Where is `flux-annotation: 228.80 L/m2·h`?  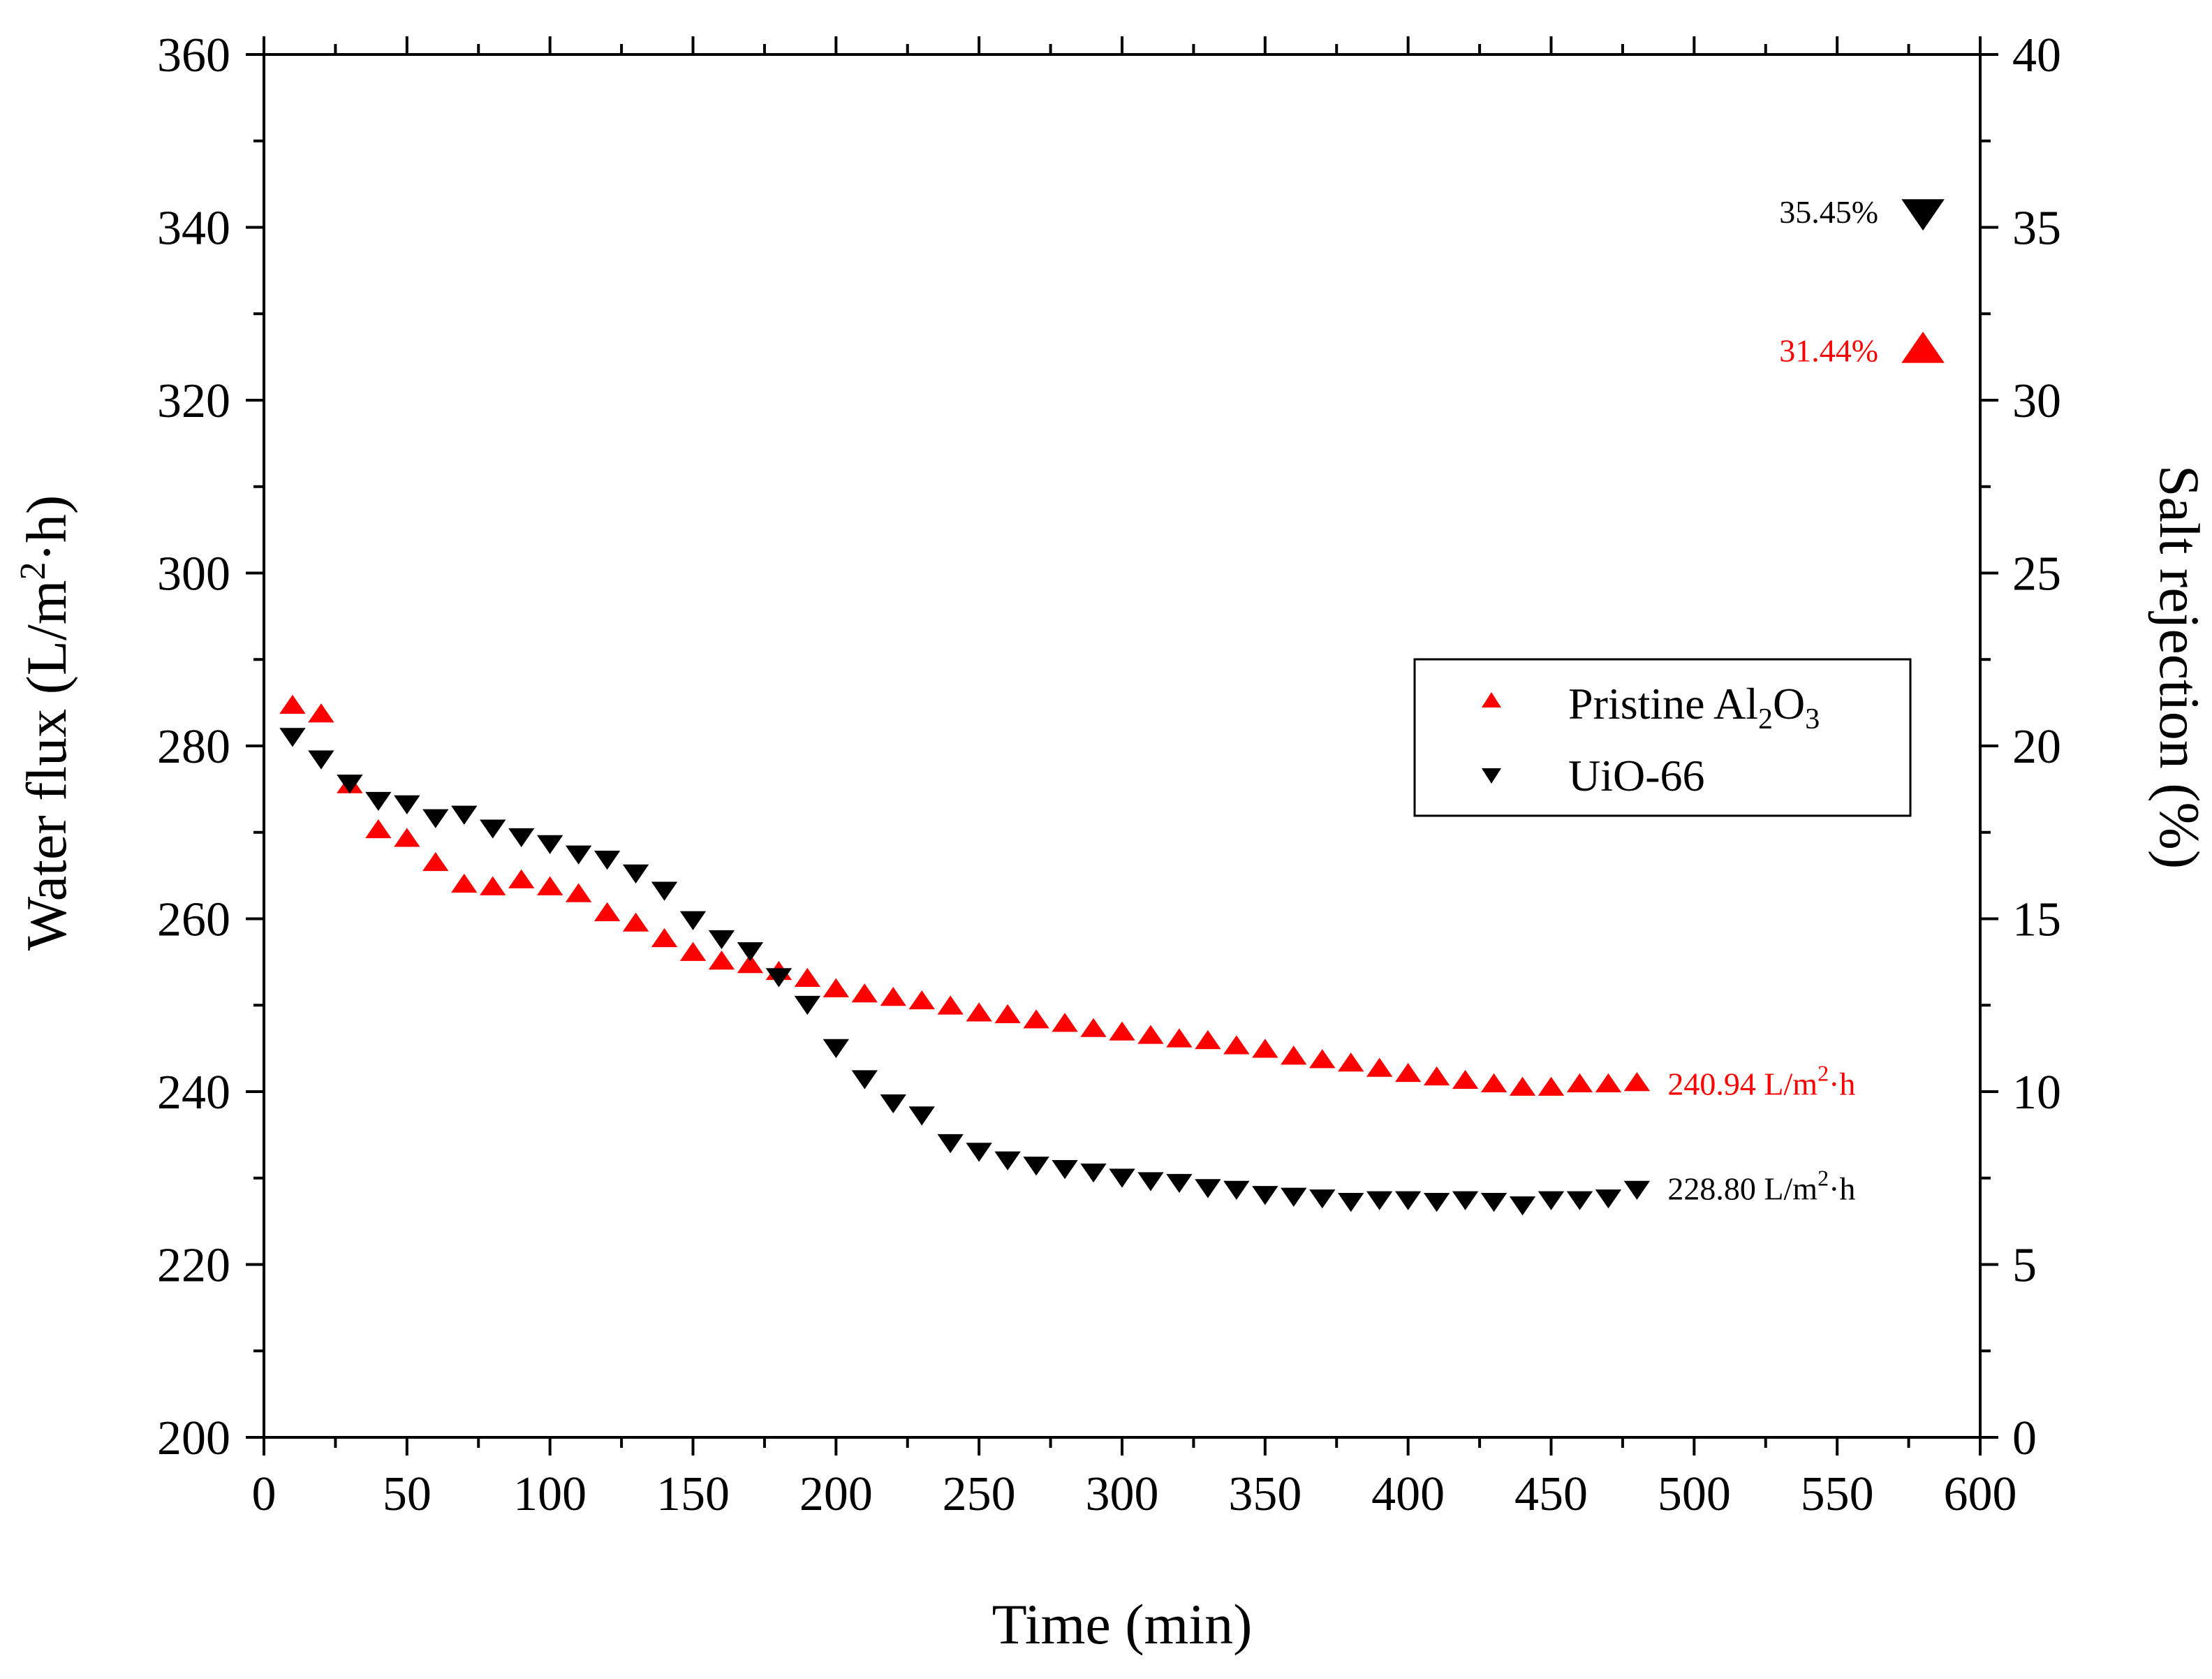 flux-annotation: 228.80 L/m2·h is located at coordinates (1761, 1186).